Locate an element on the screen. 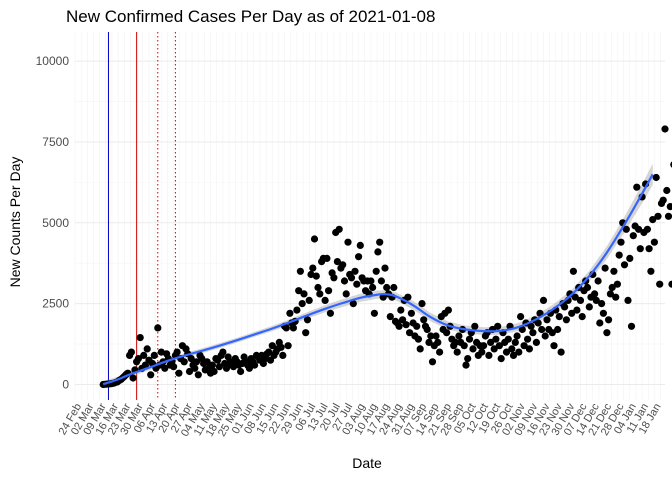  y-tick-label: 0 is located at coordinates (65, 384).